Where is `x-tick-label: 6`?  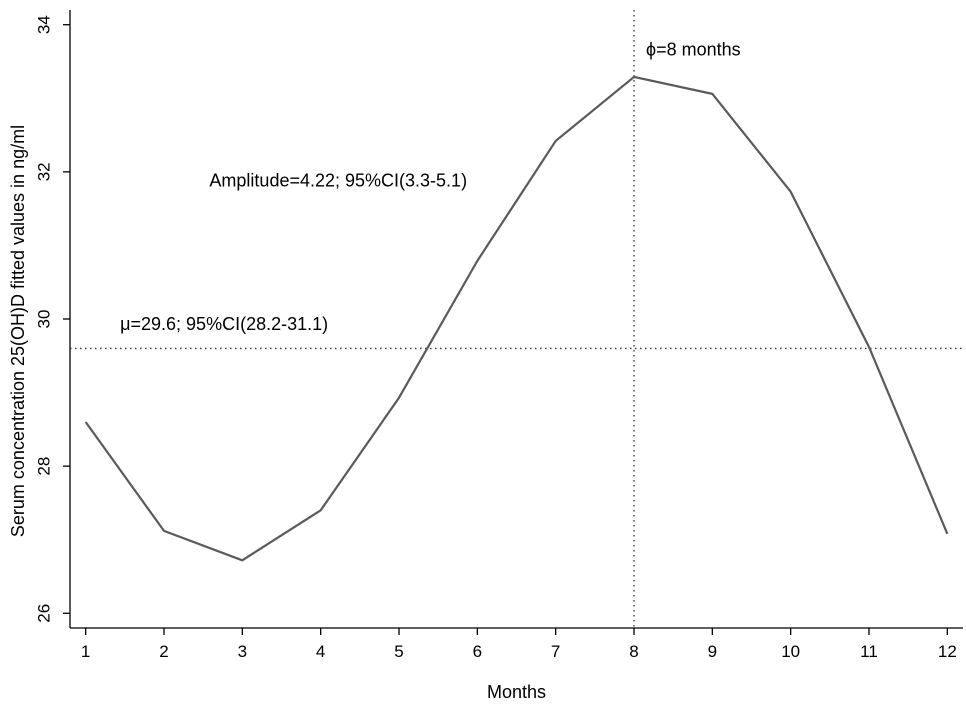
x-tick-label: 6 is located at coordinates (477, 651).